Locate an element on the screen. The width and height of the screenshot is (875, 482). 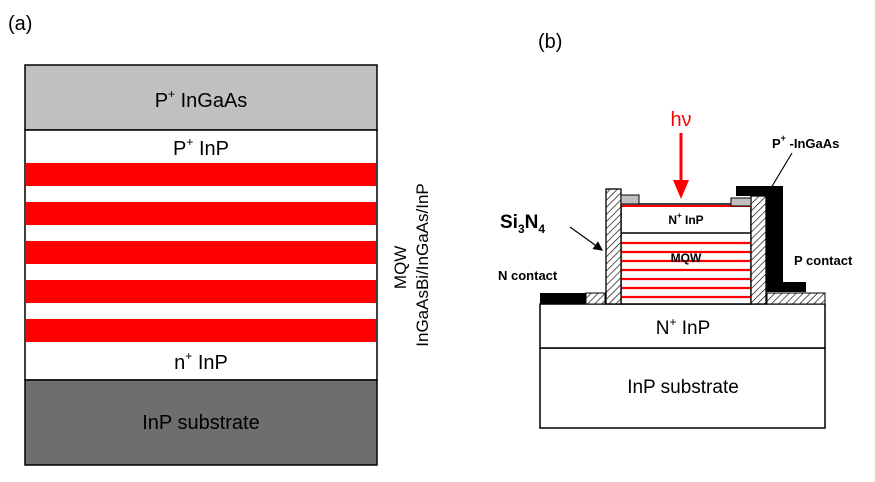
n-inp-label: N+ InP is located at coordinates (683, 327).